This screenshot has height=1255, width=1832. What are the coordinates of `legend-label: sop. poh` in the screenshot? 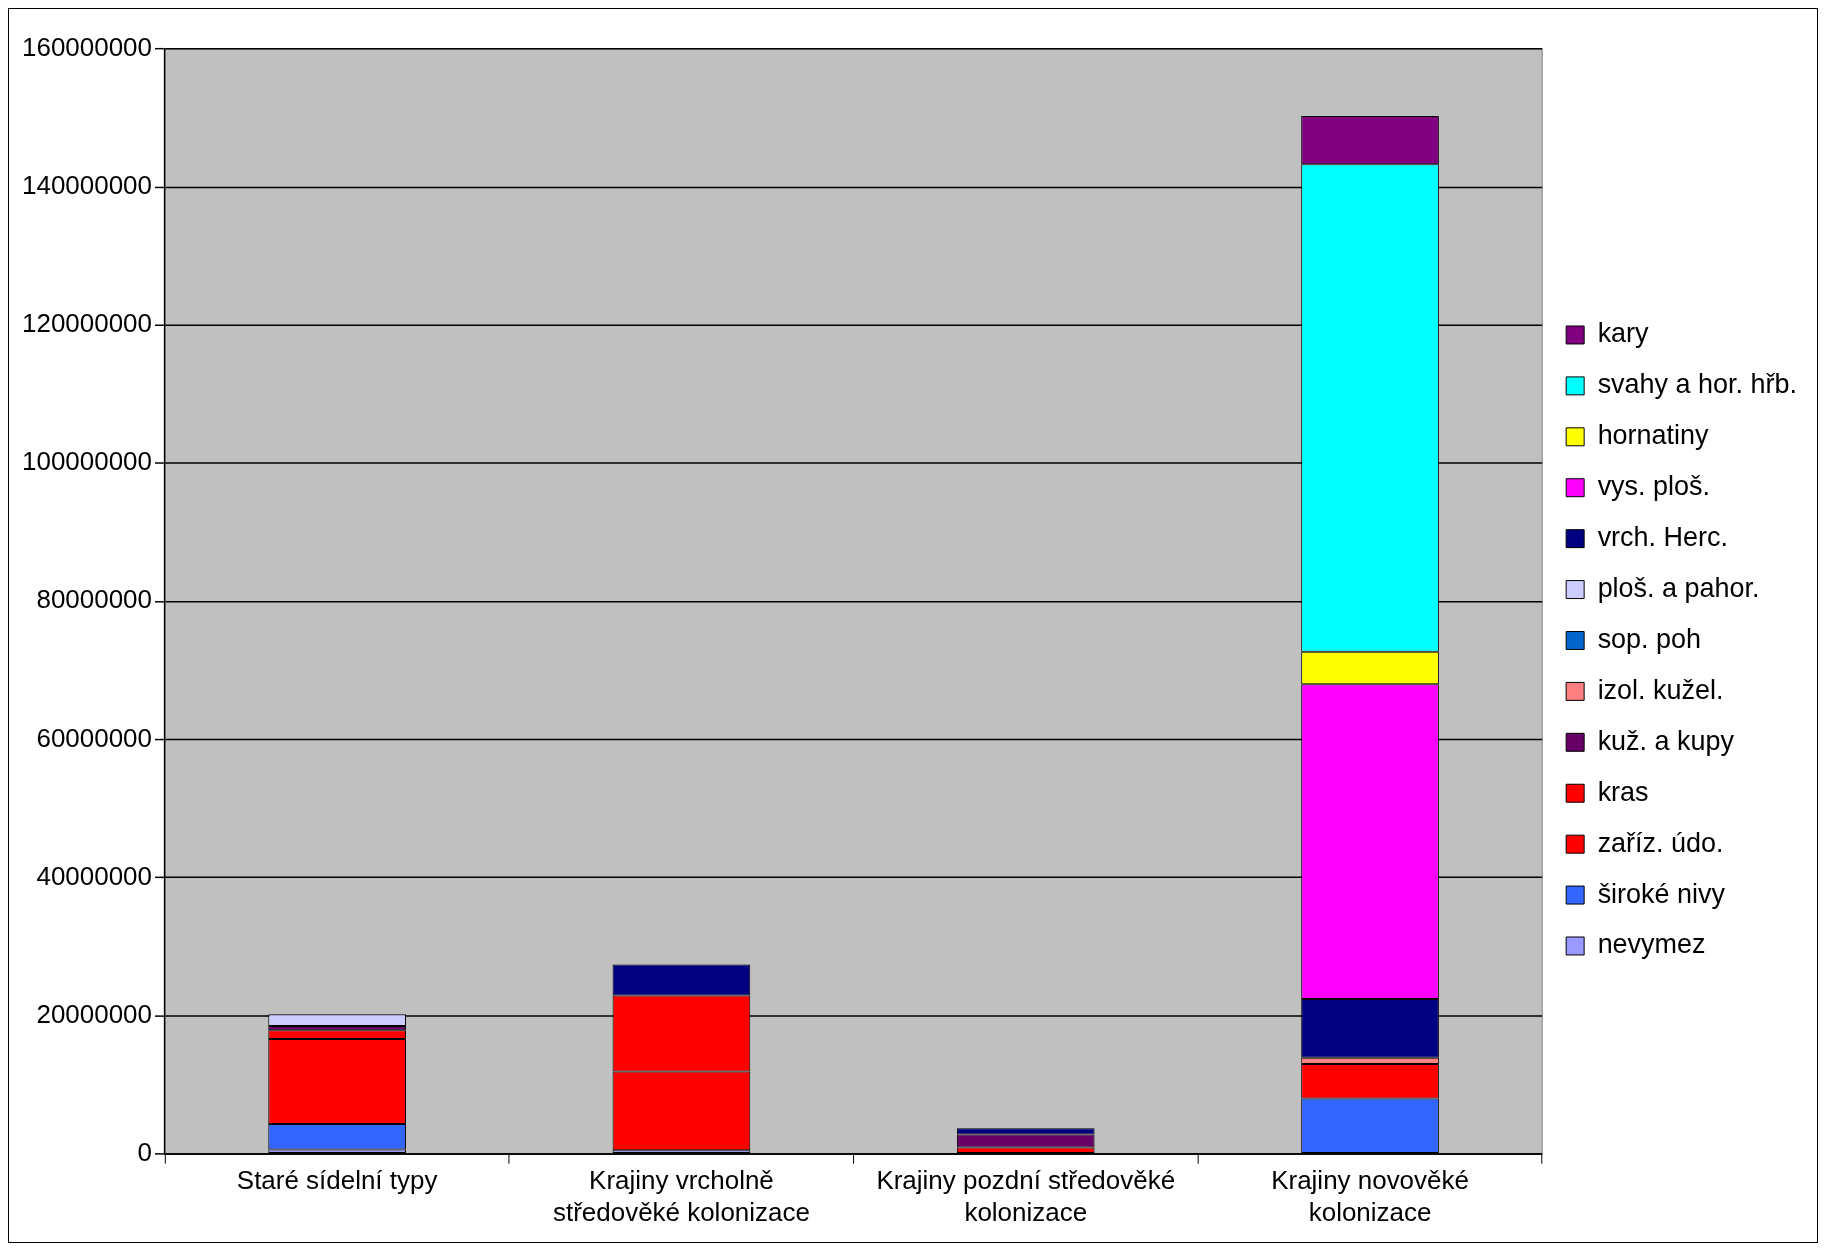 It's located at (1649, 638).